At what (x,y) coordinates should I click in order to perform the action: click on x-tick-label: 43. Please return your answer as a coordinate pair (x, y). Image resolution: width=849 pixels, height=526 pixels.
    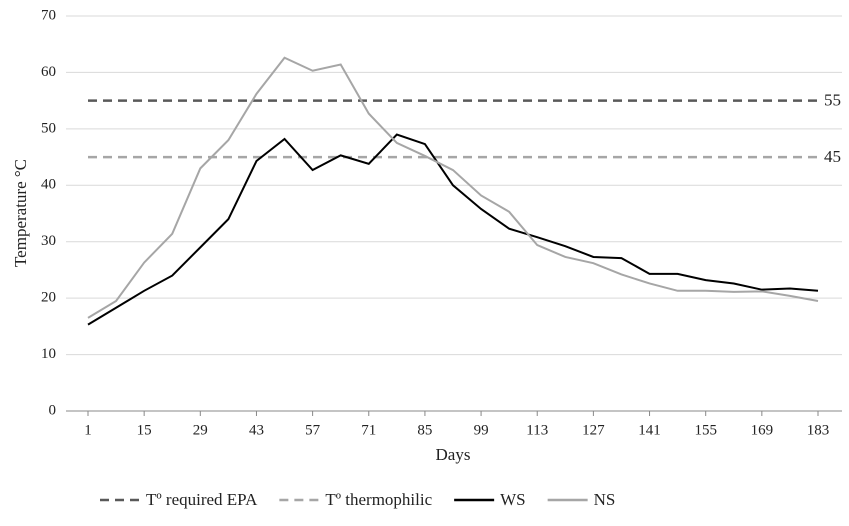
    Looking at the image, I should click on (256, 430).